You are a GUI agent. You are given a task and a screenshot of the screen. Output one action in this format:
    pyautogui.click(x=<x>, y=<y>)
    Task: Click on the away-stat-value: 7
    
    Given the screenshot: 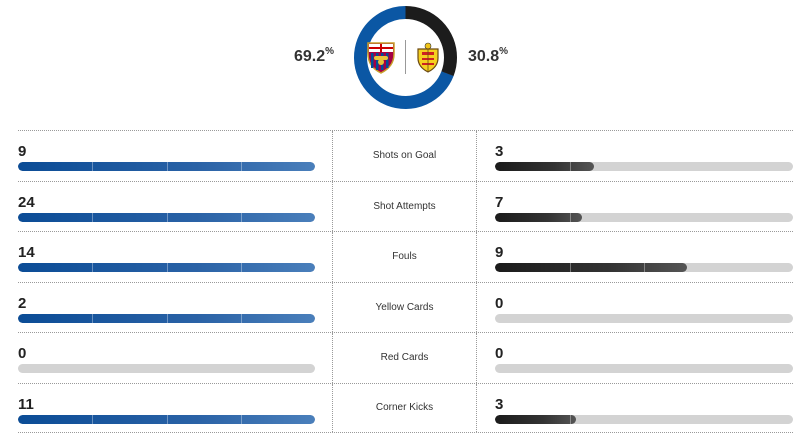 What is the action you would take?
    pyautogui.click(x=499, y=202)
    